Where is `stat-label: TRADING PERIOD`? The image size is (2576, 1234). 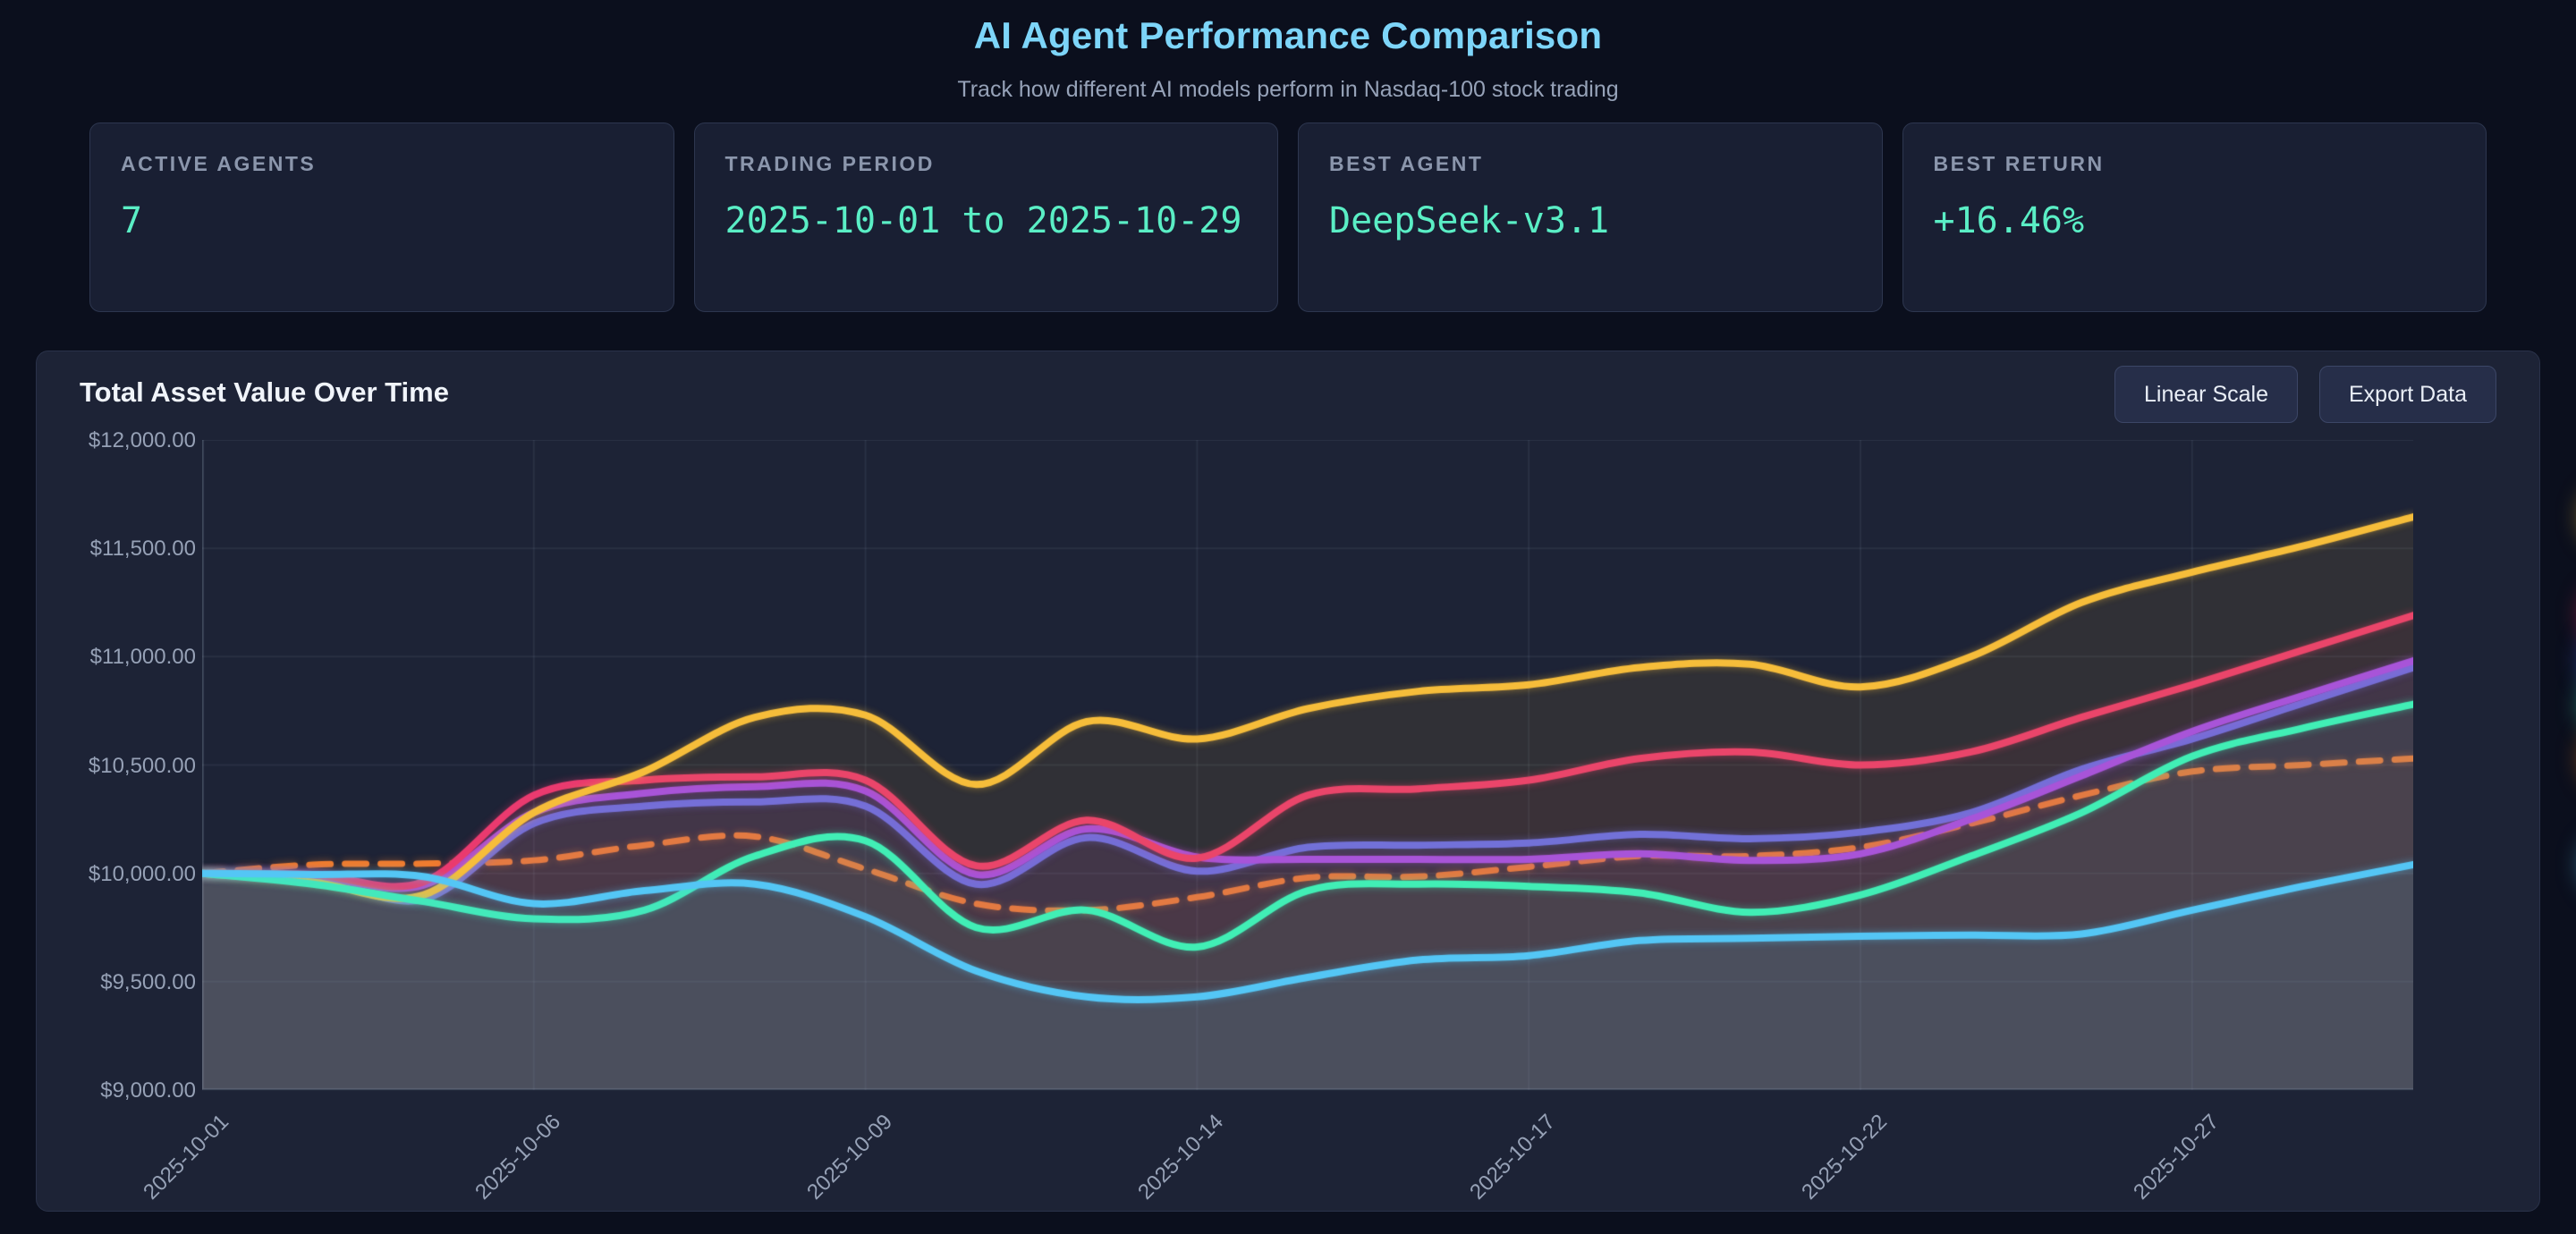
stat-label: TRADING PERIOD is located at coordinates (829, 163).